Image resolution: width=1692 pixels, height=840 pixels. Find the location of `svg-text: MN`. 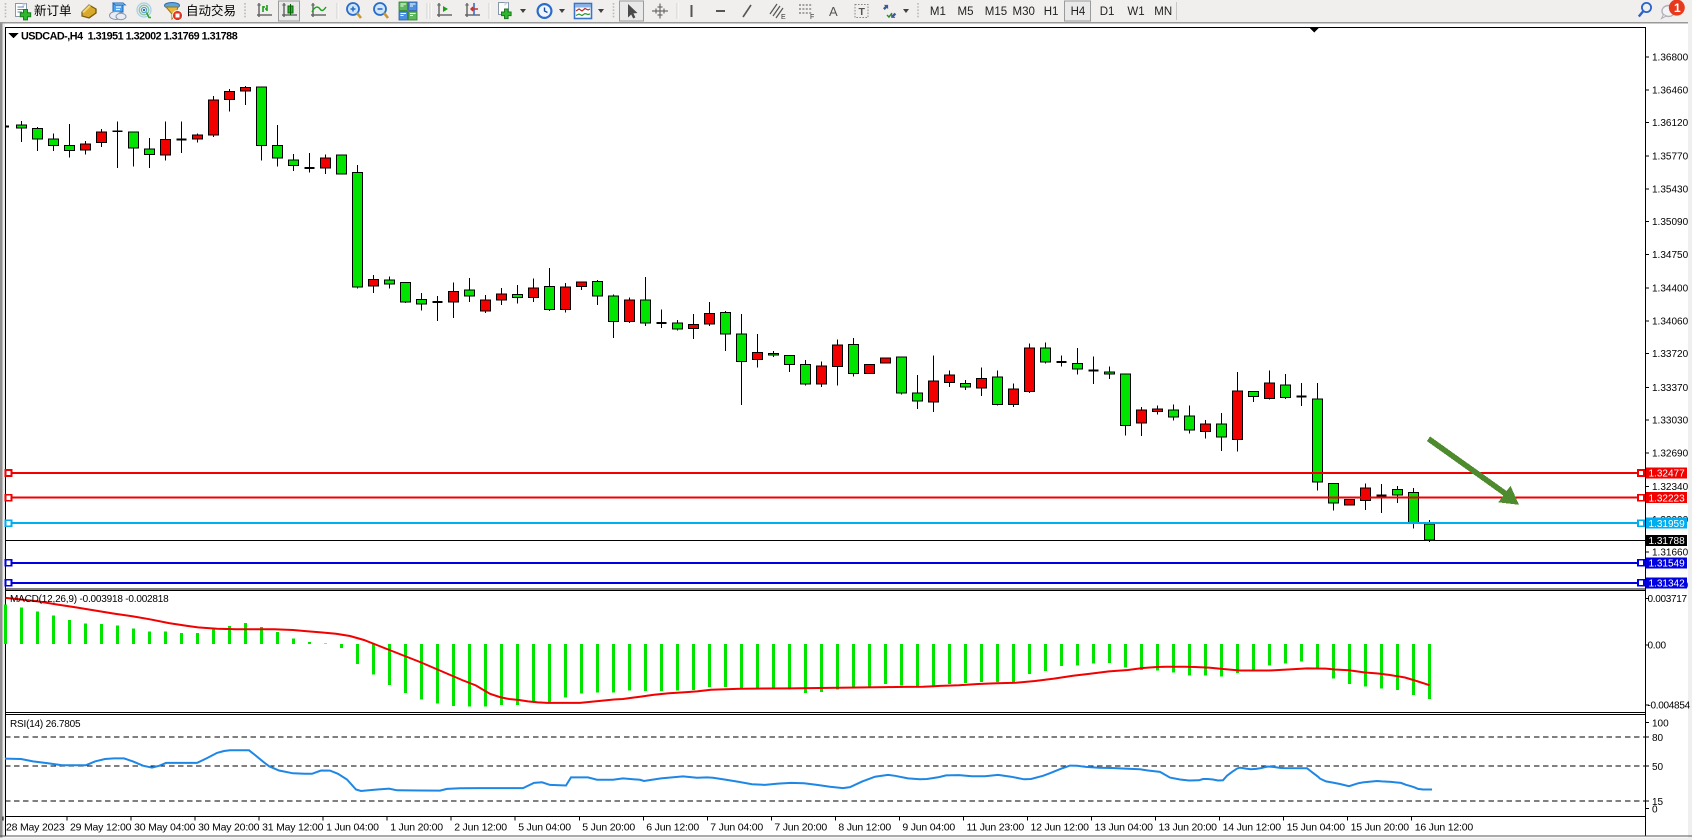

svg-text: MN is located at coordinates (1163, 12).